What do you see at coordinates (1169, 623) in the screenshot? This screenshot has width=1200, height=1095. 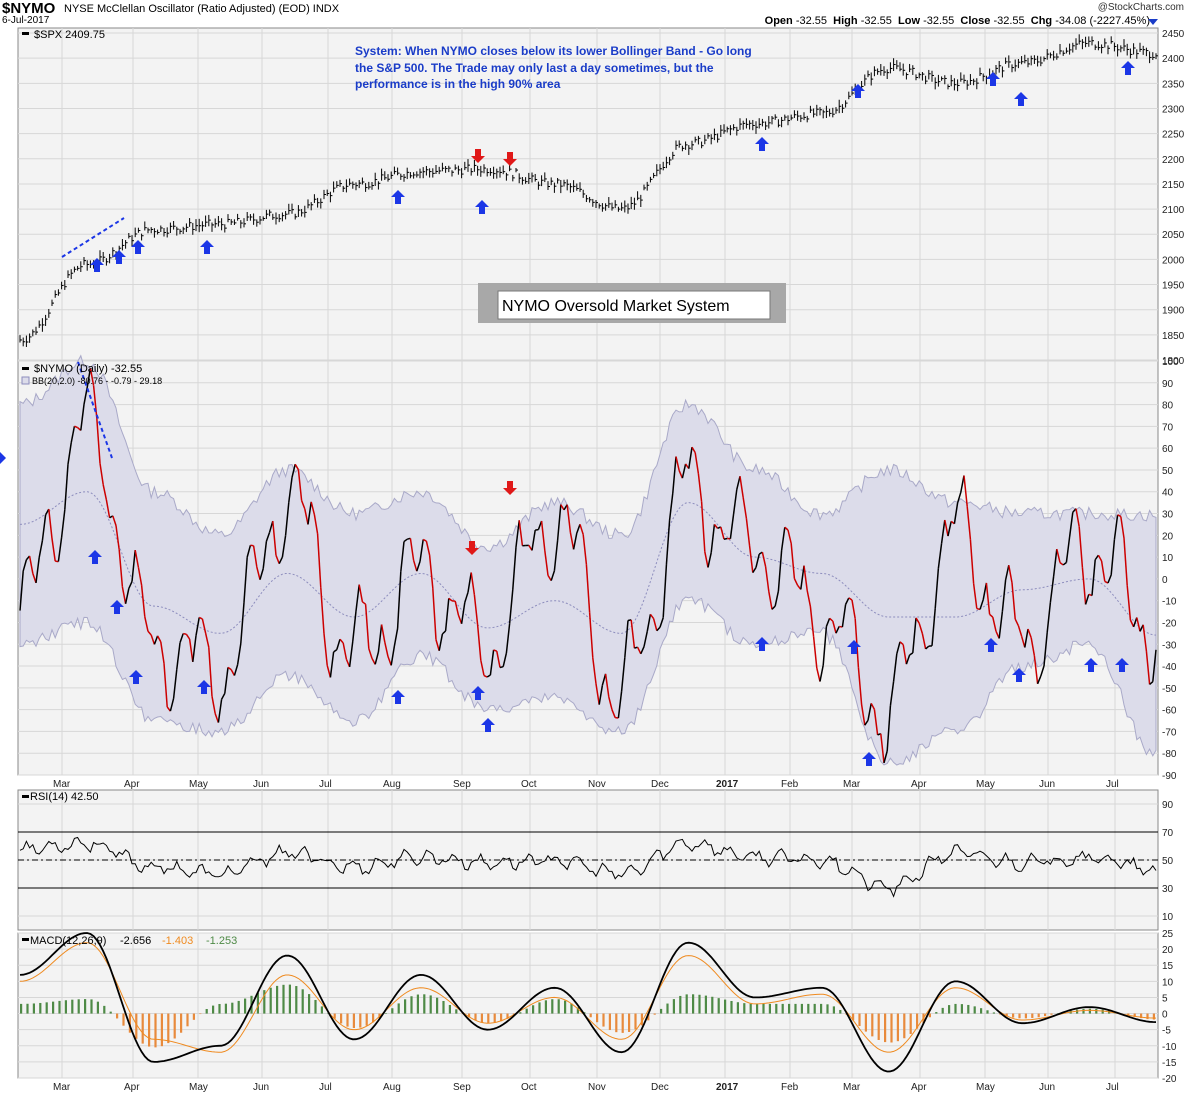 I see `nymo-axis-tick-label: -20` at bounding box center [1169, 623].